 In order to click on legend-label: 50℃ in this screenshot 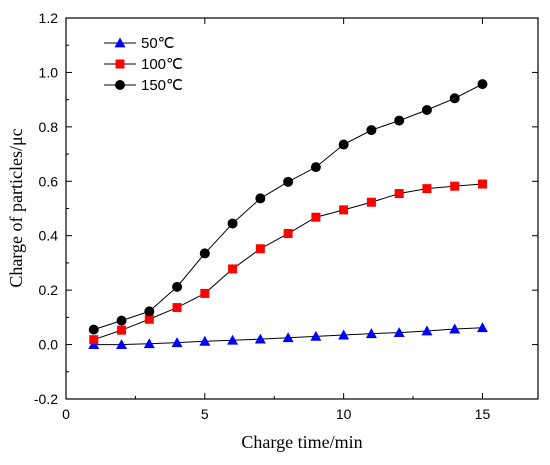, I will do `click(158, 43)`.